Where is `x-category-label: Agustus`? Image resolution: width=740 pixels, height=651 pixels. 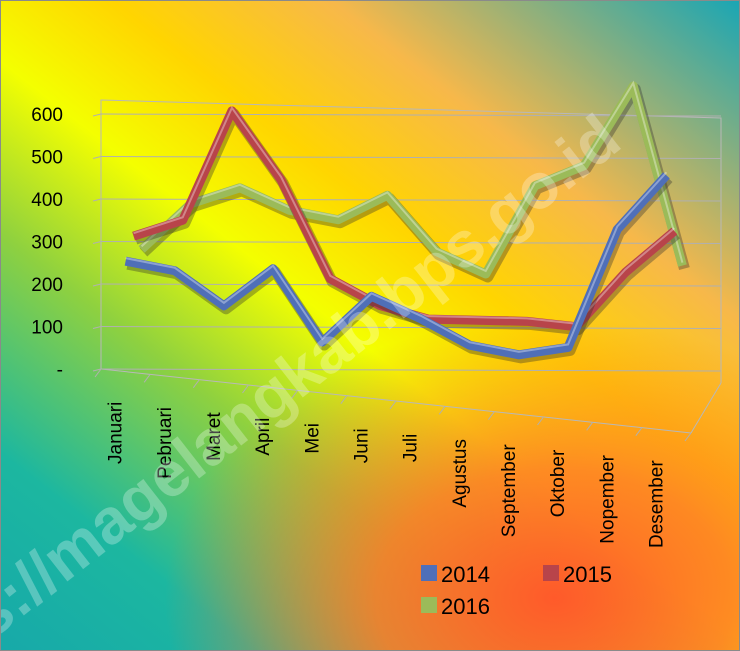
x-category-label: Agustus is located at coordinates (460, 473).